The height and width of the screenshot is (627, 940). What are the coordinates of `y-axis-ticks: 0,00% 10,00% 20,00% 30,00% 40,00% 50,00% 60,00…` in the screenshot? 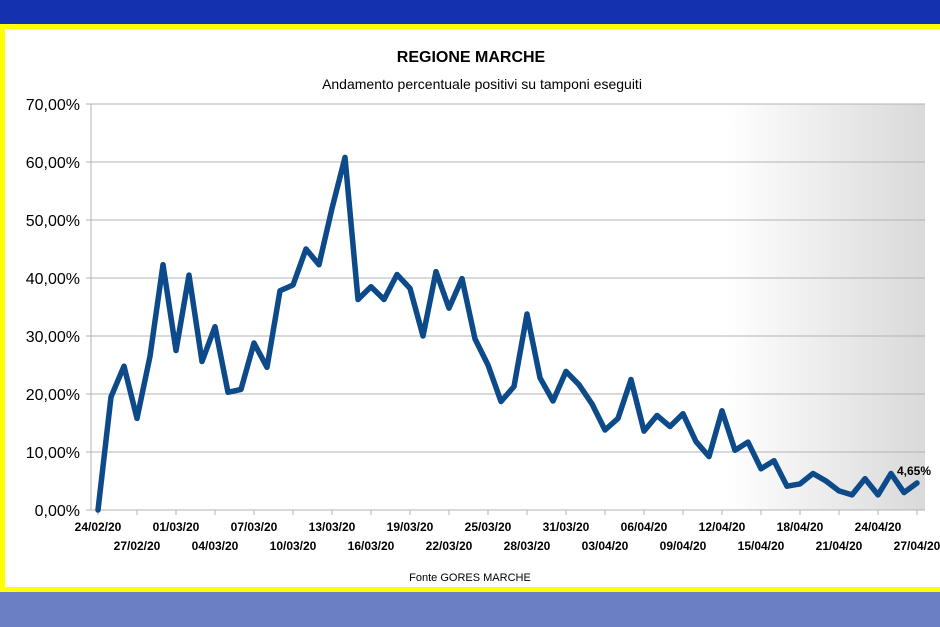 It's located at (58, 308).